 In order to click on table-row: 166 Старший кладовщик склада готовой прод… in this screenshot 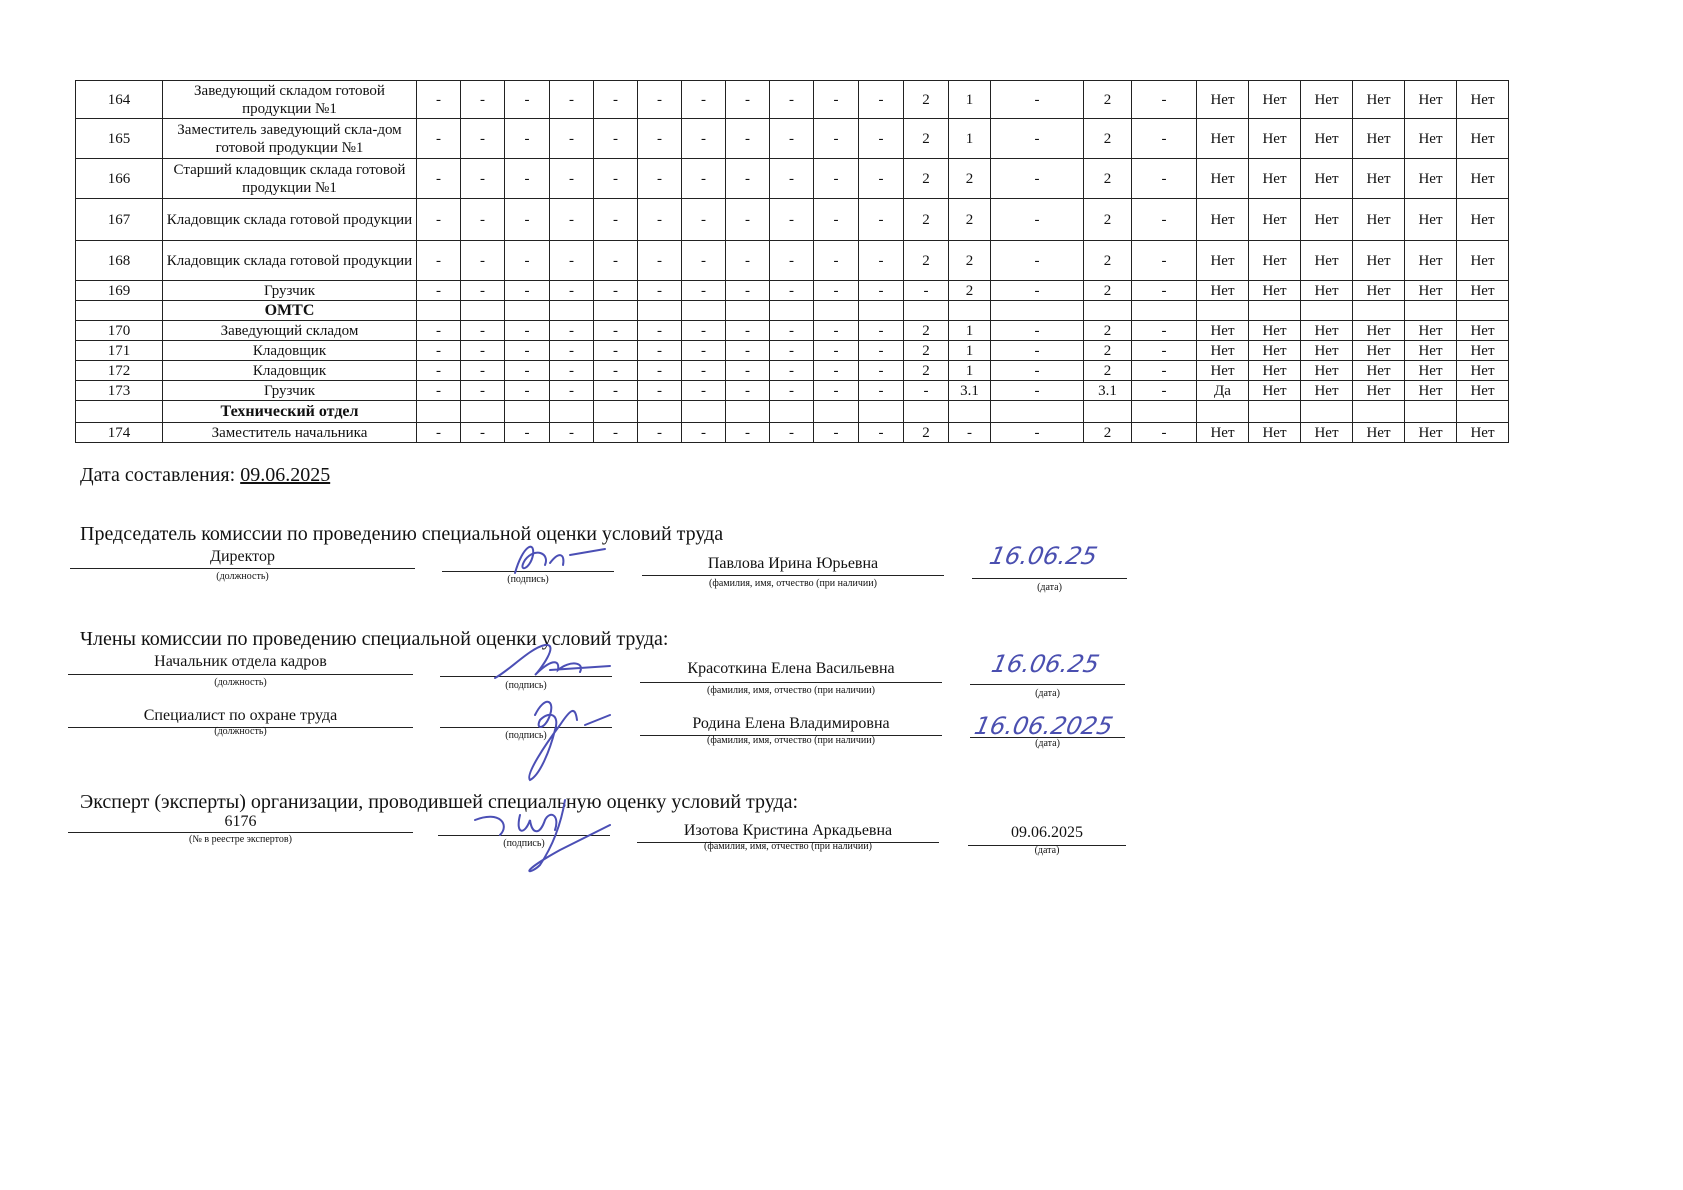, I will do `click(792, 178)`.